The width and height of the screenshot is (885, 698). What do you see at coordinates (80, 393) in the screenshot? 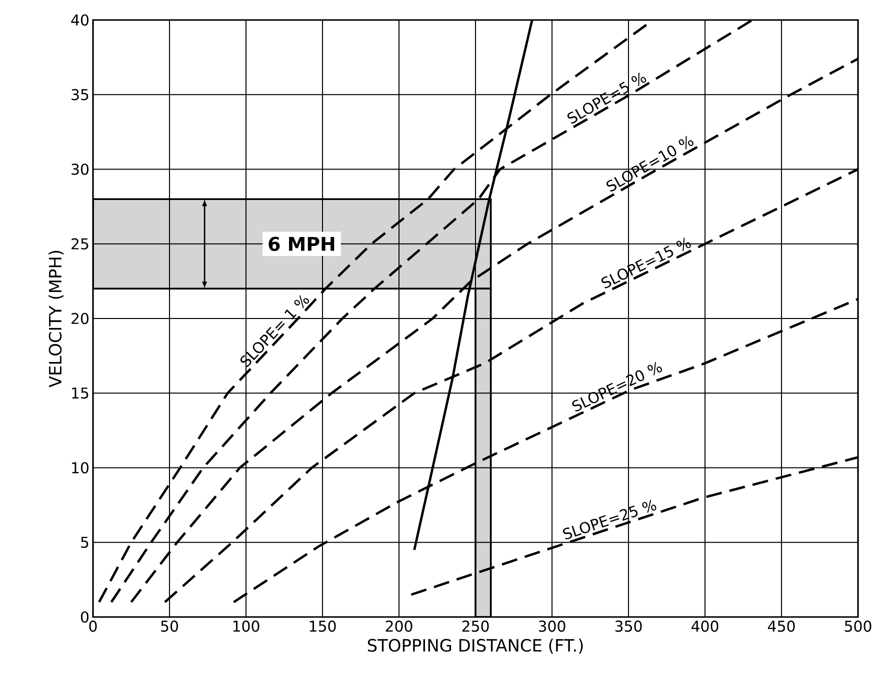
I see `y-tick-label: 15` at bounding box center [80, 393].